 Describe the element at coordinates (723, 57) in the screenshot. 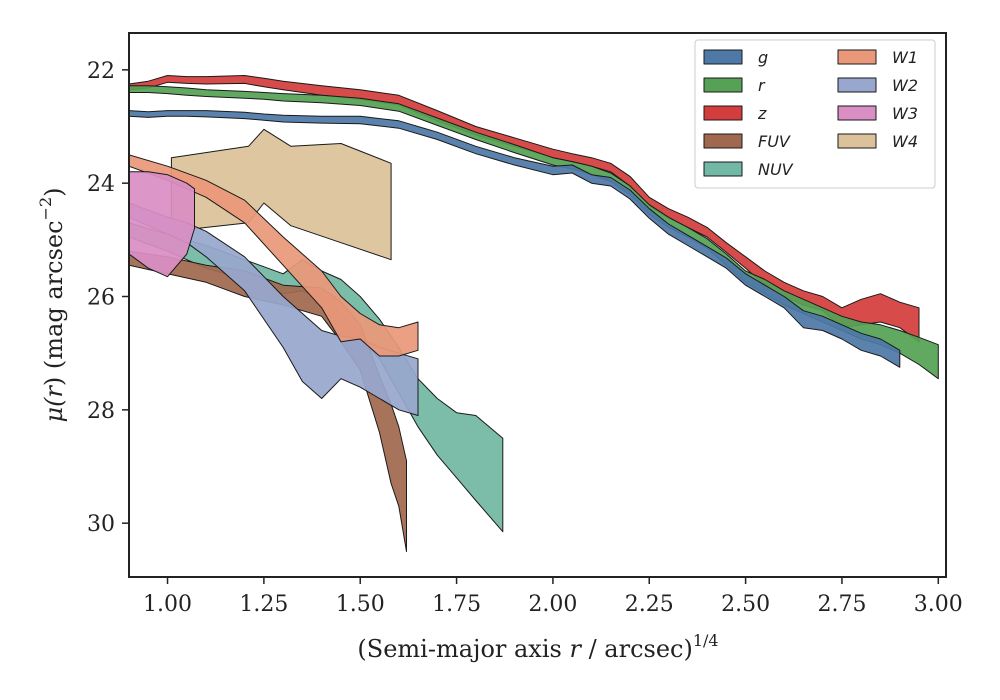

I see `legend-swatch-g` at that location.